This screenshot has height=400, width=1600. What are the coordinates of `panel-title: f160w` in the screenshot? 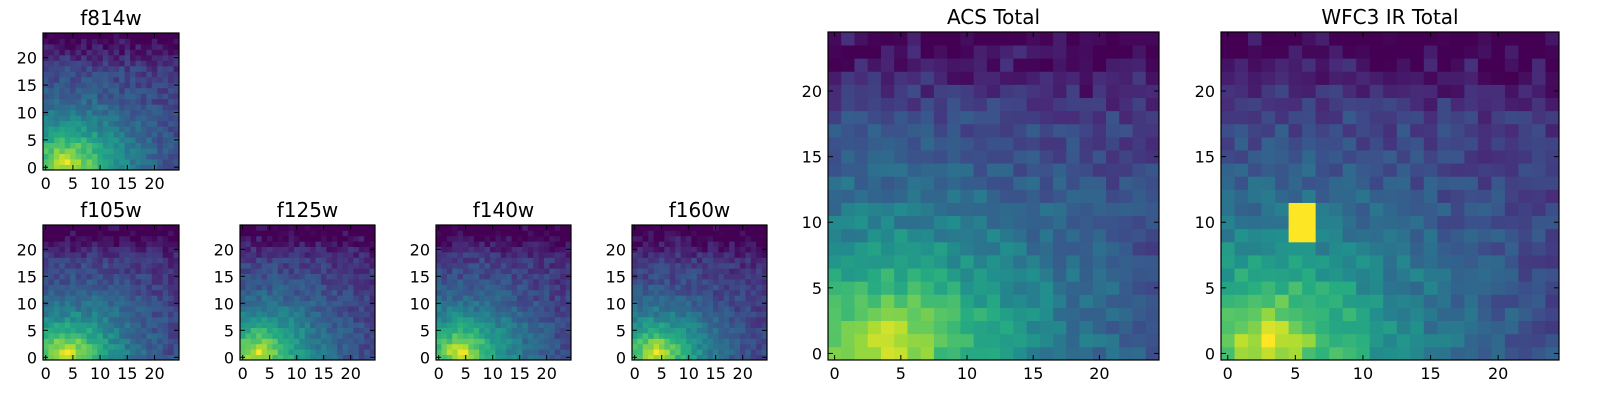 It's located at (700, 210).